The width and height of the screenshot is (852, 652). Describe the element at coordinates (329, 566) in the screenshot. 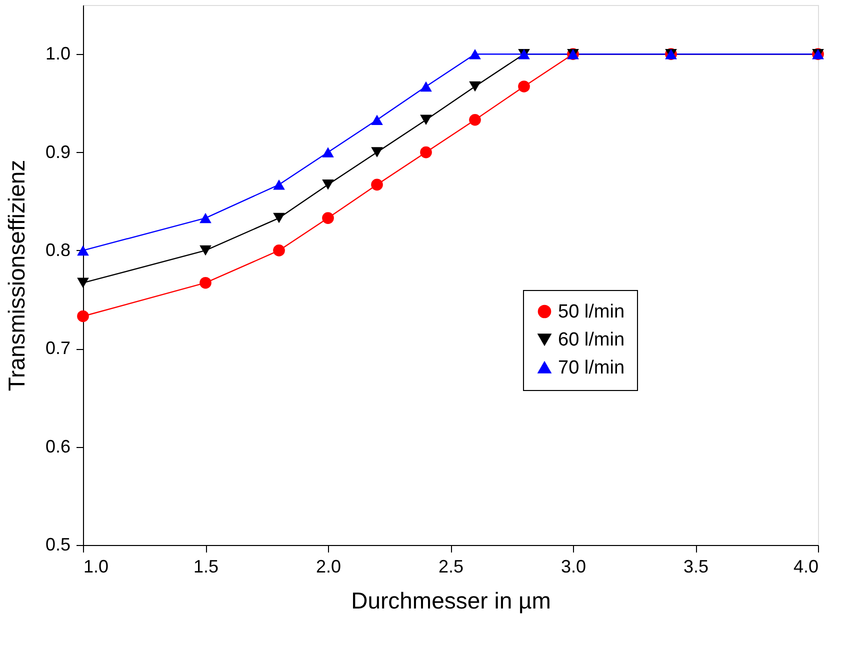

I see `x-tick-label: 2.0` at that location.